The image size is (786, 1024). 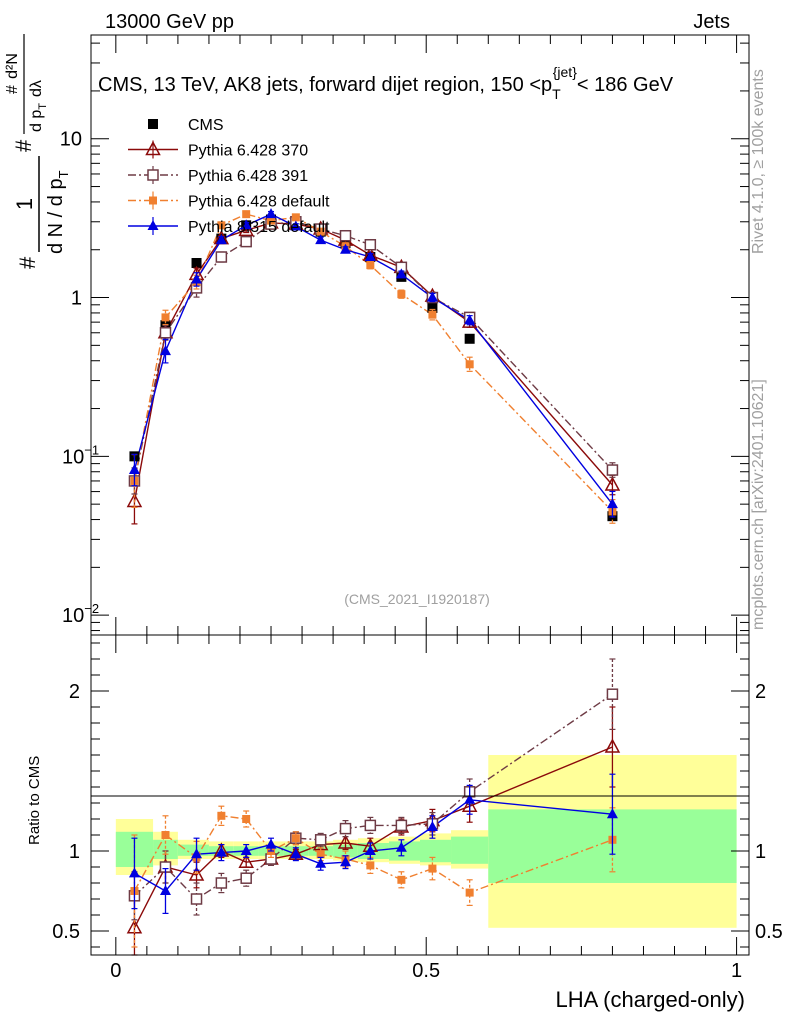 What do you see at coordinates (58, 212) in the screenshot?
I see `ylabel-dN: d N / d pT` at bounding box center [58, 212].